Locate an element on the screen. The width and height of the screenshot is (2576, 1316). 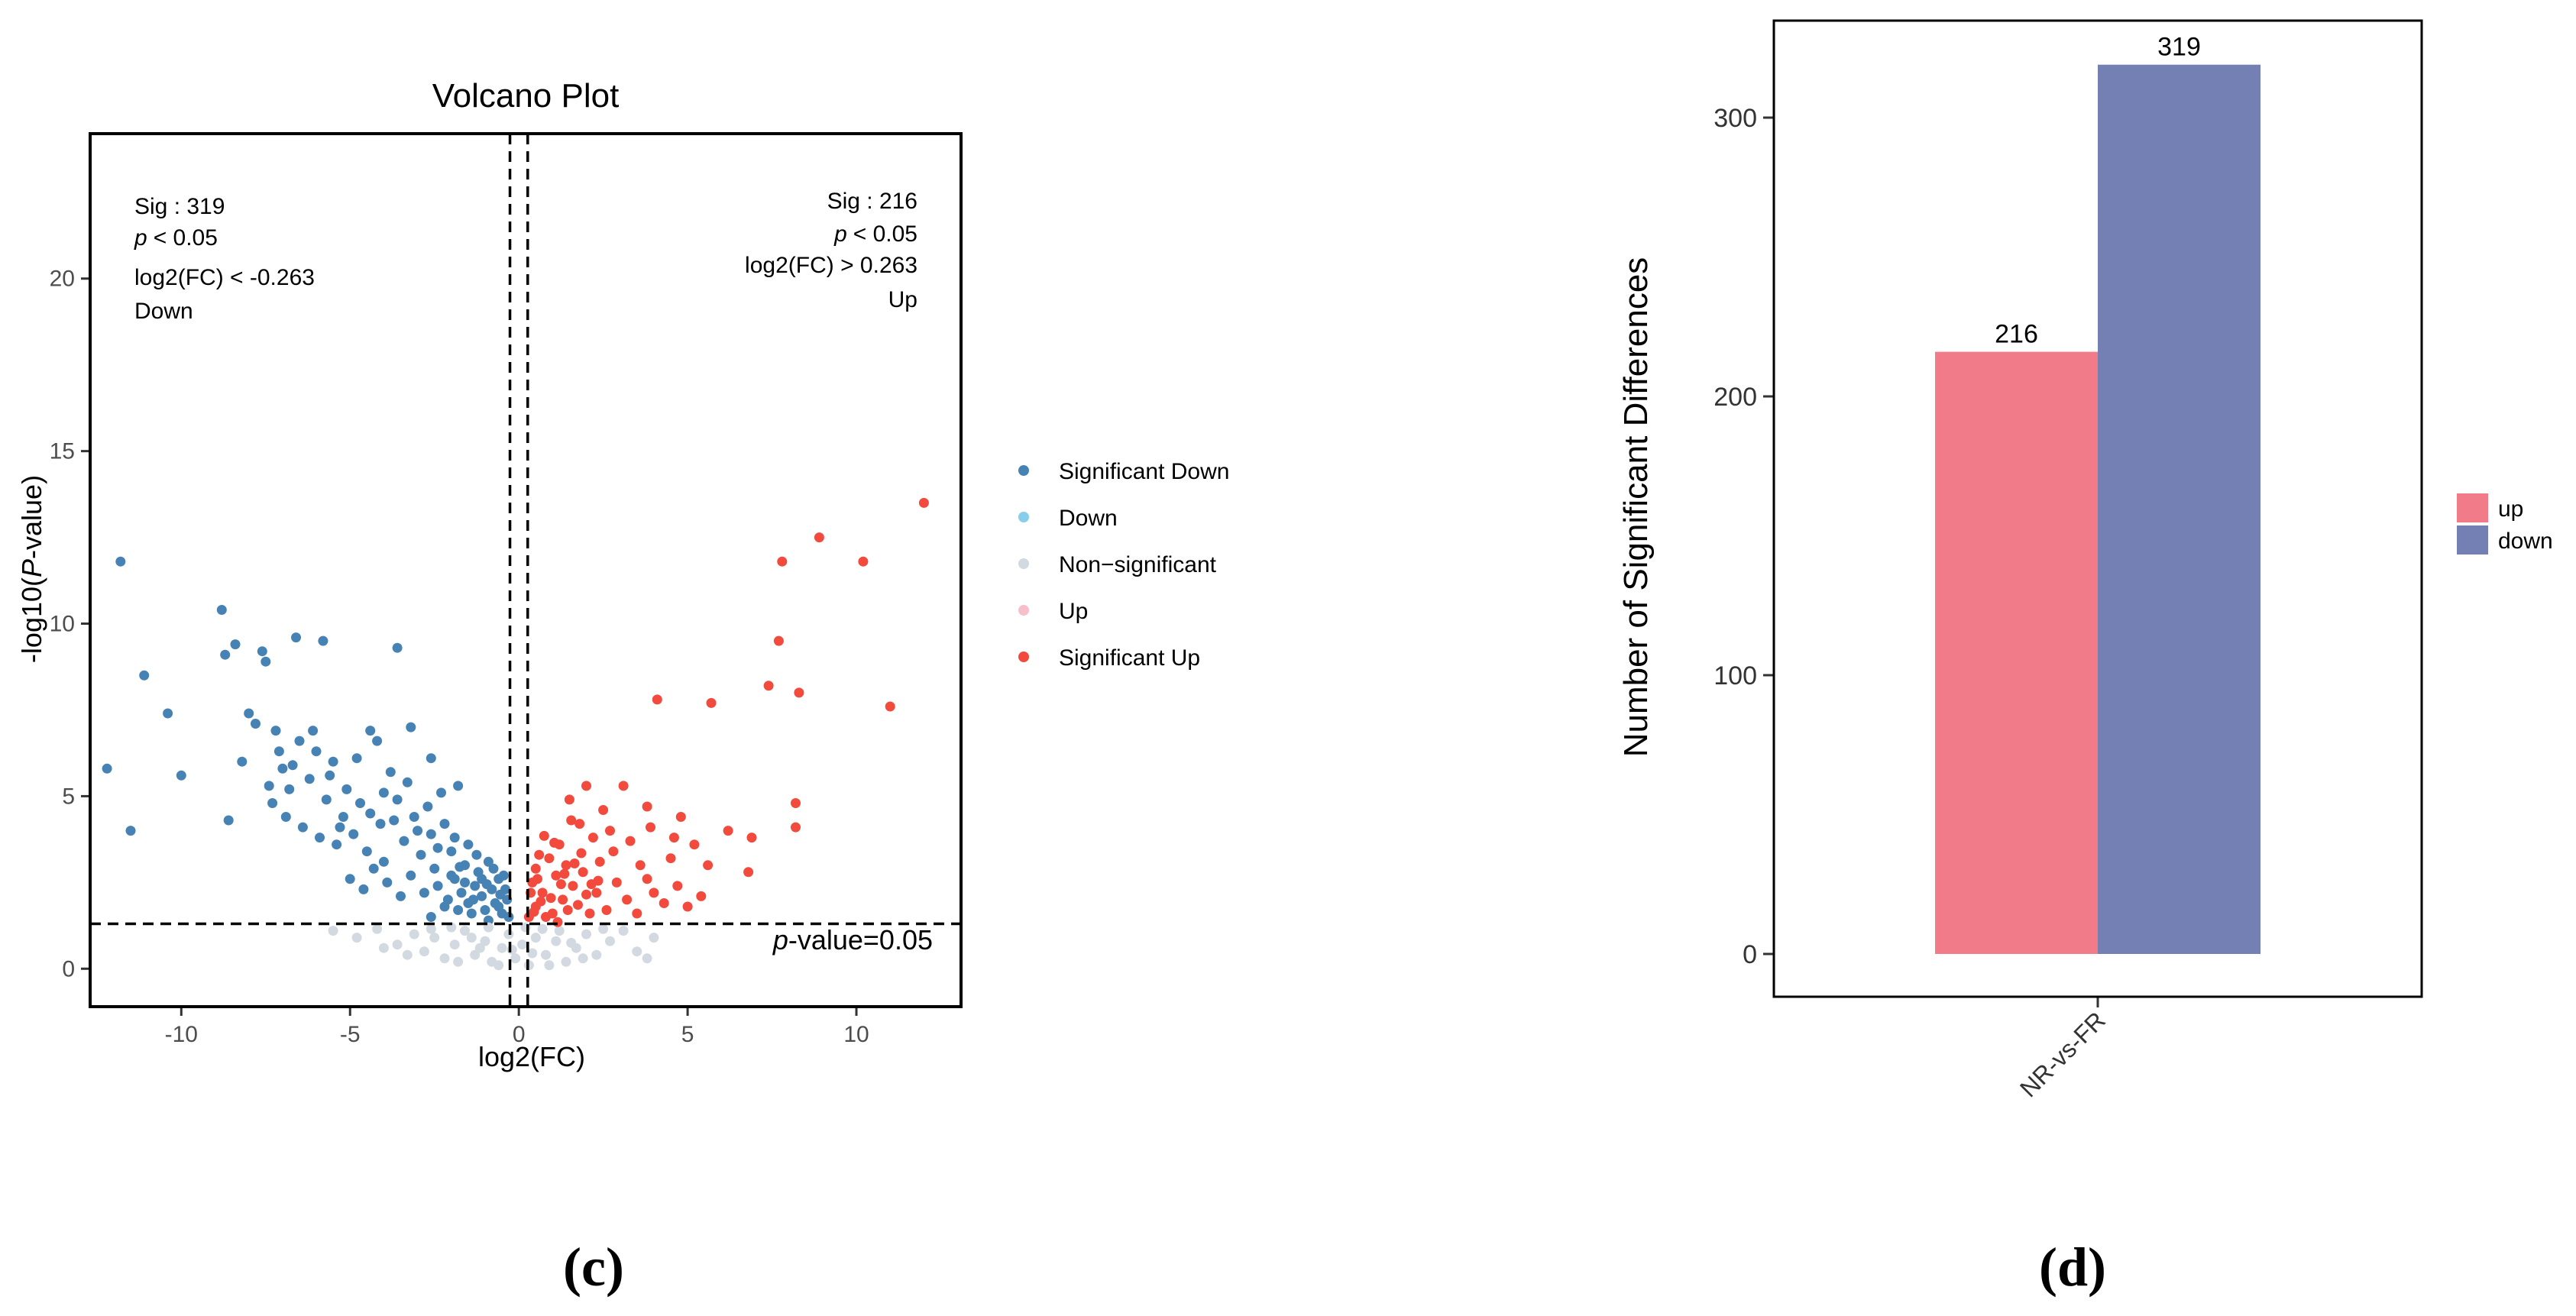
bar-value-label-up: 216 is located at coordinates (2016, 334).